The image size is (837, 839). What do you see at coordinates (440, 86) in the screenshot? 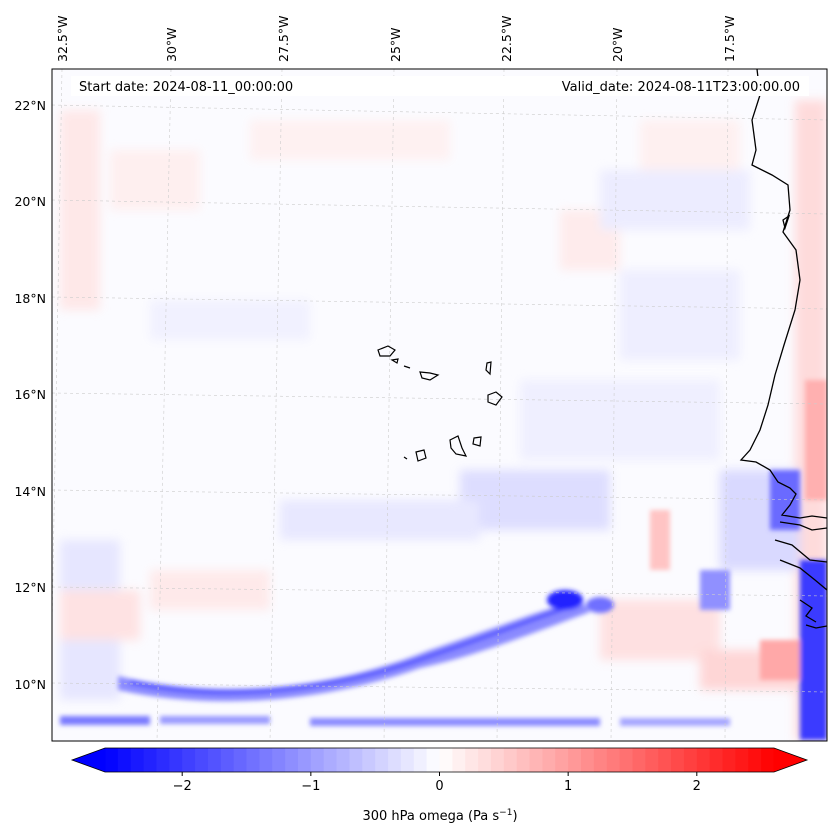
I see `date-info-box` at bounding box center [440, 86].